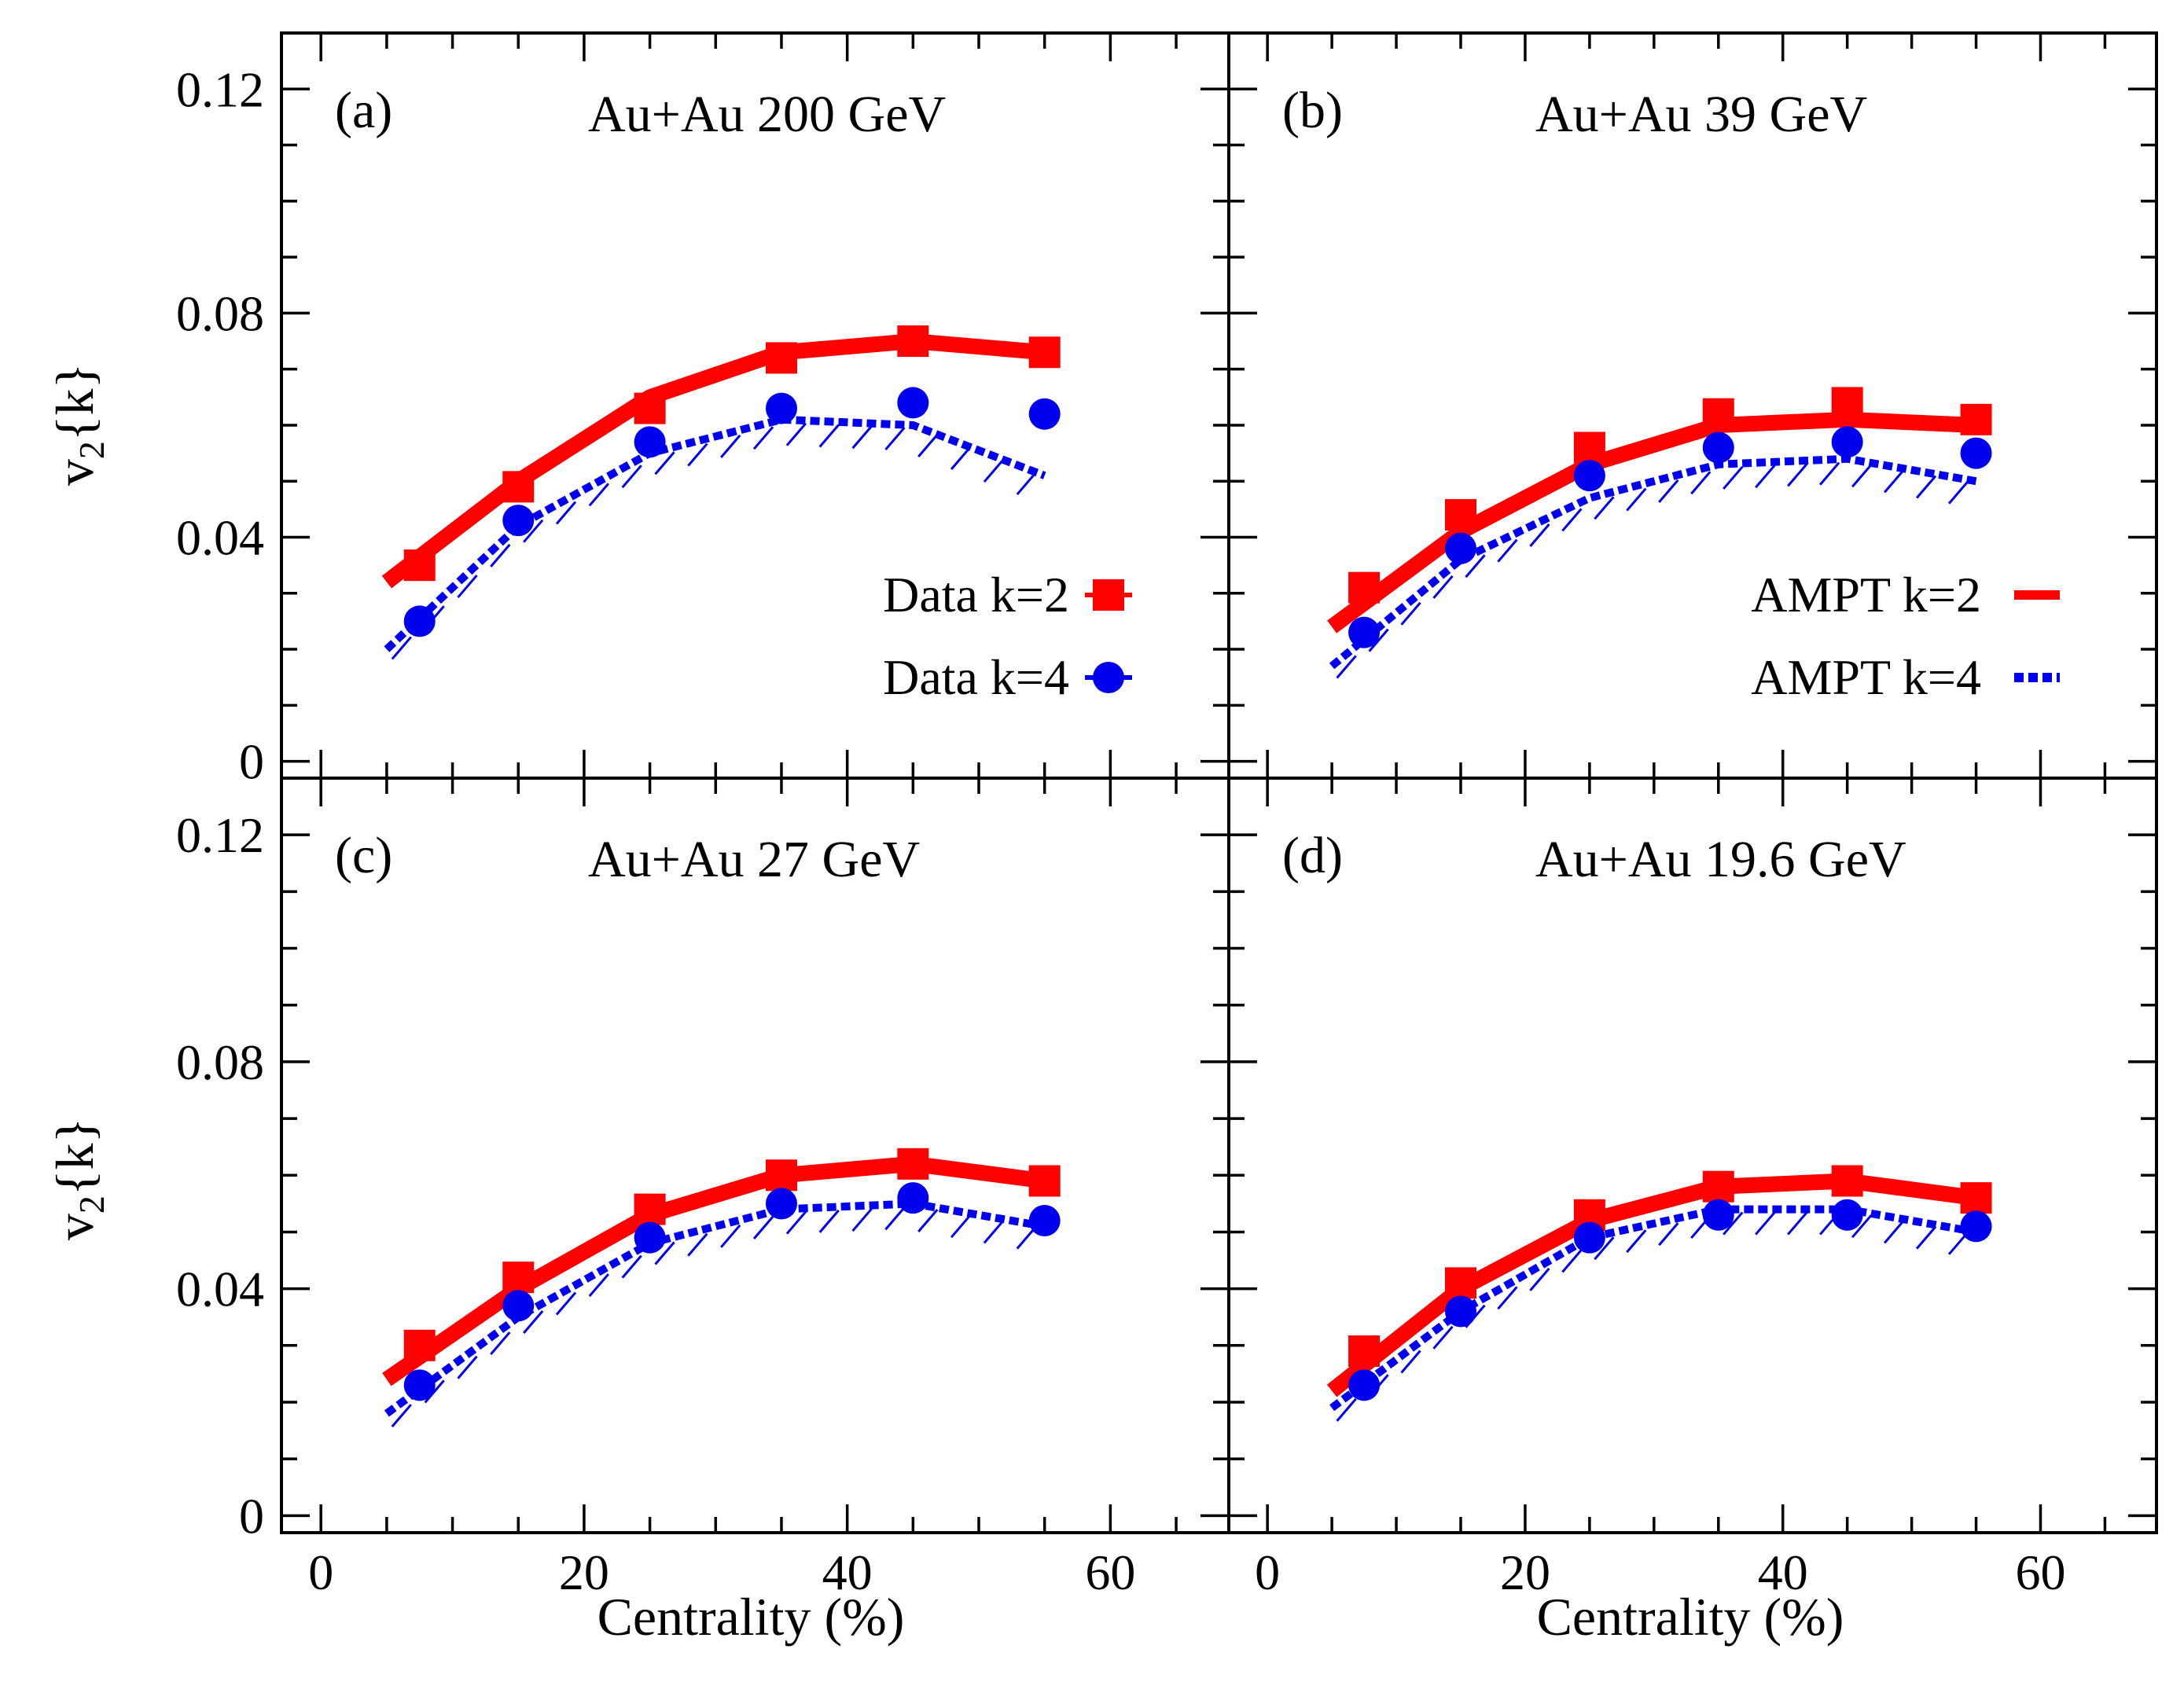  I want to click on x-tick-label: 40, so click(847, 1572).